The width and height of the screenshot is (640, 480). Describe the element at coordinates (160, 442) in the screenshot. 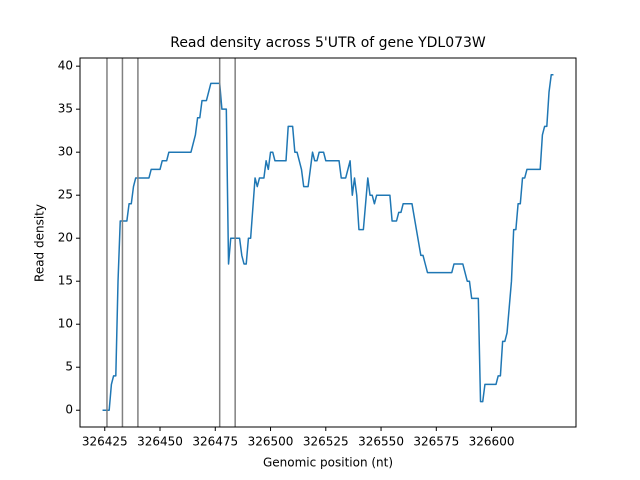

I see `x-tick-label: 326450` at that location.